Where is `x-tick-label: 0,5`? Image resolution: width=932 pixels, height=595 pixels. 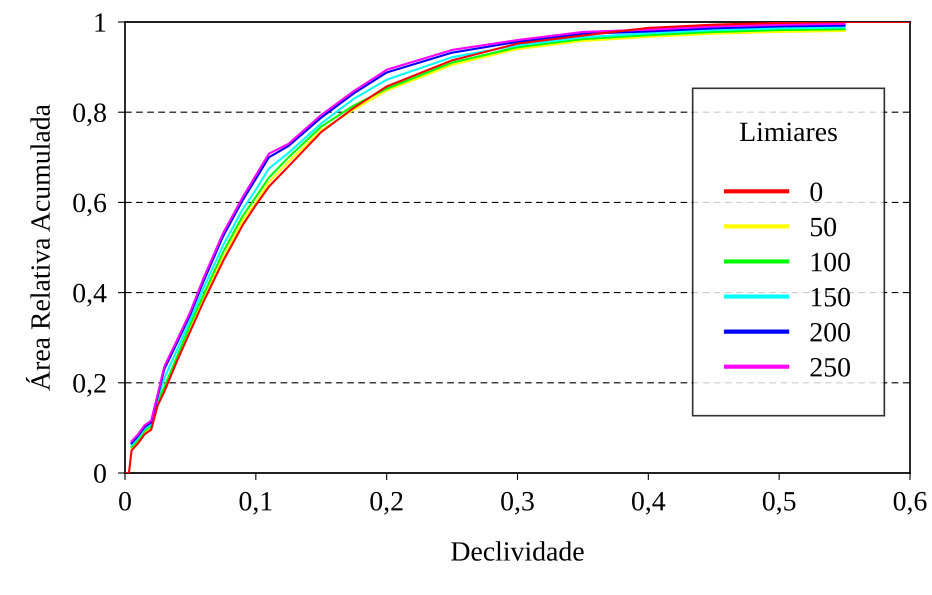 x-tick-label: 0,5 is located at coordinates (779, 503).